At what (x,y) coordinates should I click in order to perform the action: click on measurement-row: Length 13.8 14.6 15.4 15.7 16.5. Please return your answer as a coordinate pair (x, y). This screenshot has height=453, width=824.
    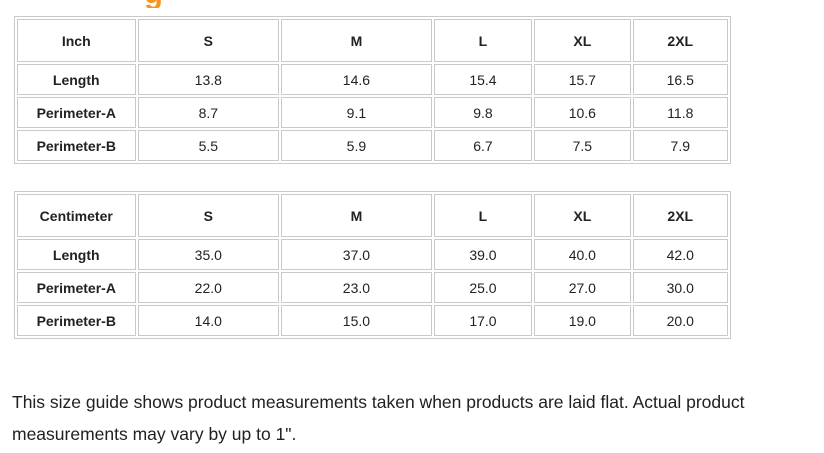
    Looking at the image, I should click on (372, 79).